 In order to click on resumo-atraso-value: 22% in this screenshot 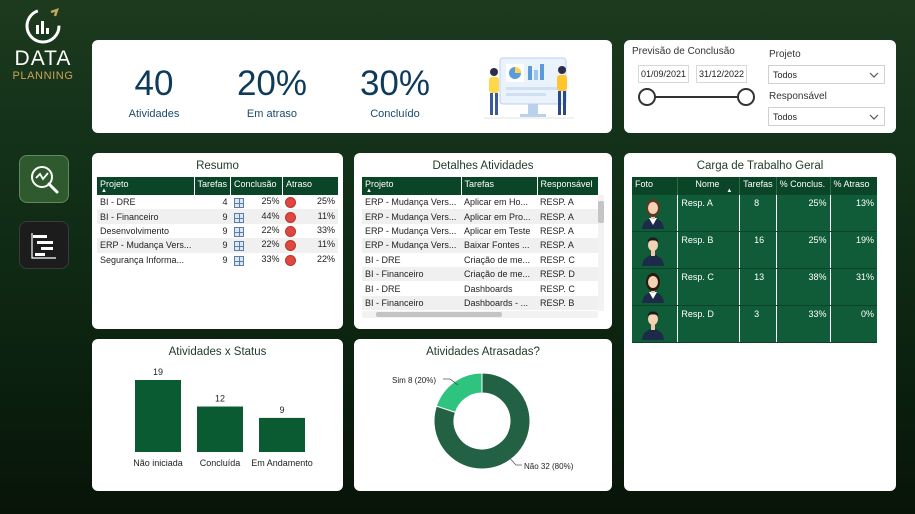, I will do `click(325, 258)`.